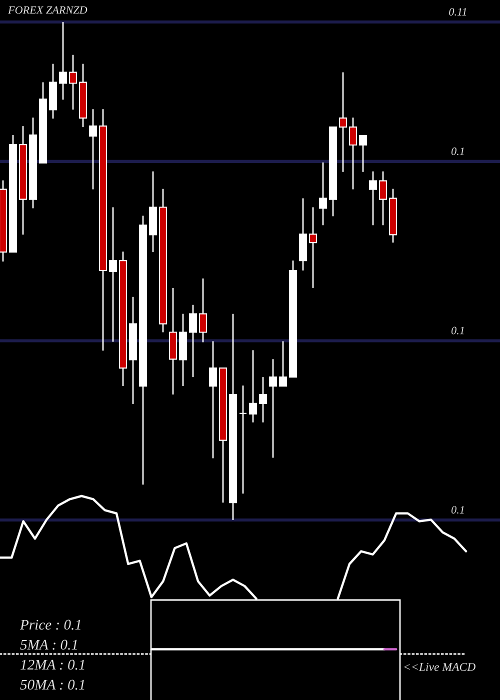  What do you see at coordinates (50, 625) in the screenshot?
I see `annotation: Price : 0.1` at bounding box center [50, 625].